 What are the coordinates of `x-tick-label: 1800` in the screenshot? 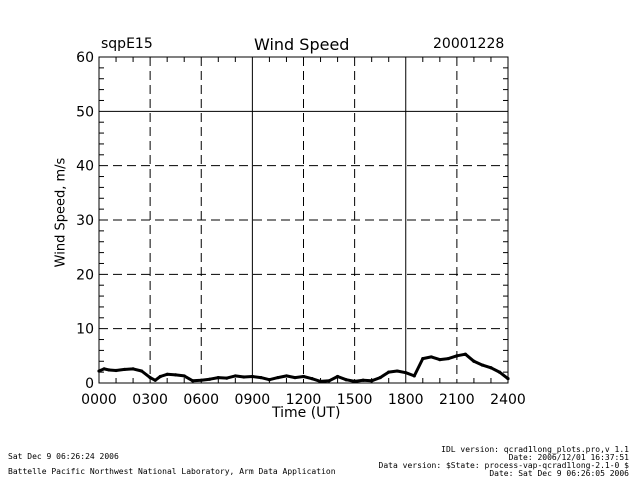 It's located at (406, 400).